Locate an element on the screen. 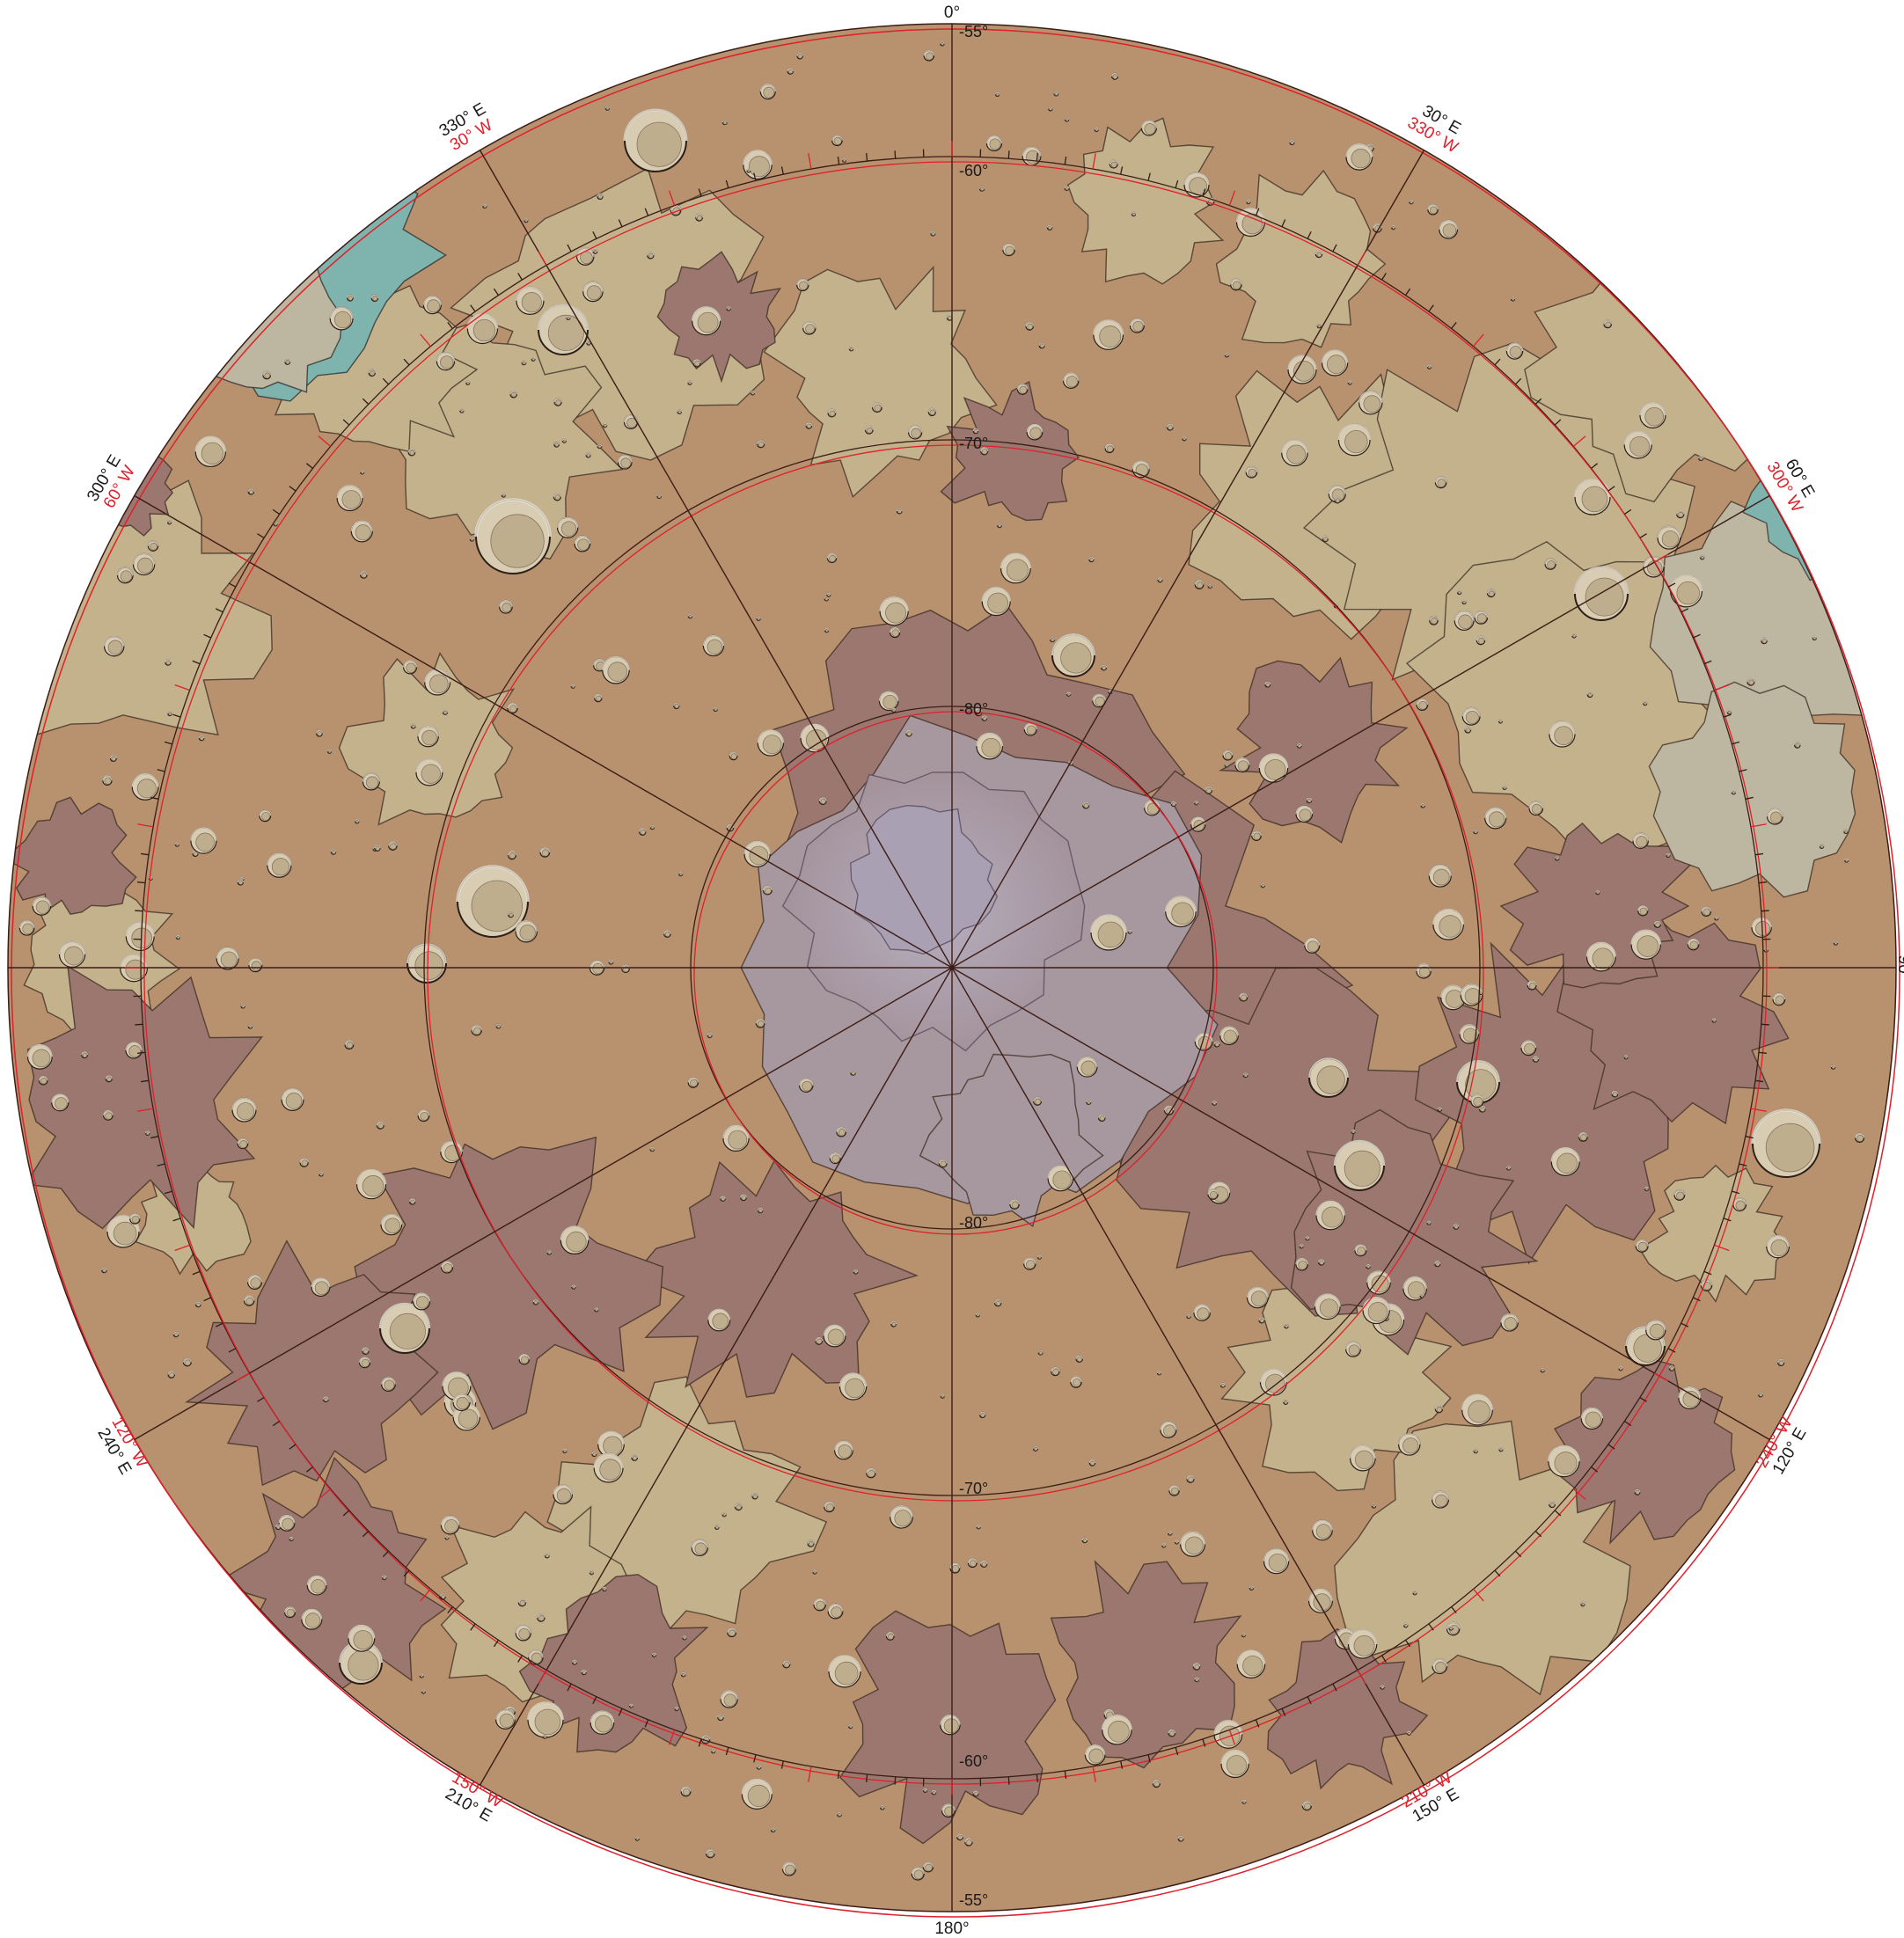 The image size is (1904, 1938). lat-label-top-60: -60° is located at coordinates (973, 171).